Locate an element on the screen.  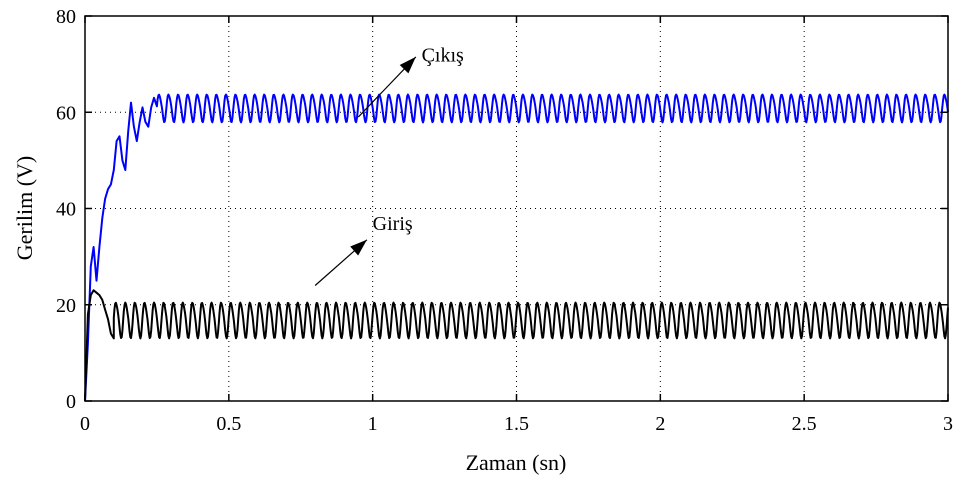
y-tick-label: 60 is located at coordinates (66, 113).